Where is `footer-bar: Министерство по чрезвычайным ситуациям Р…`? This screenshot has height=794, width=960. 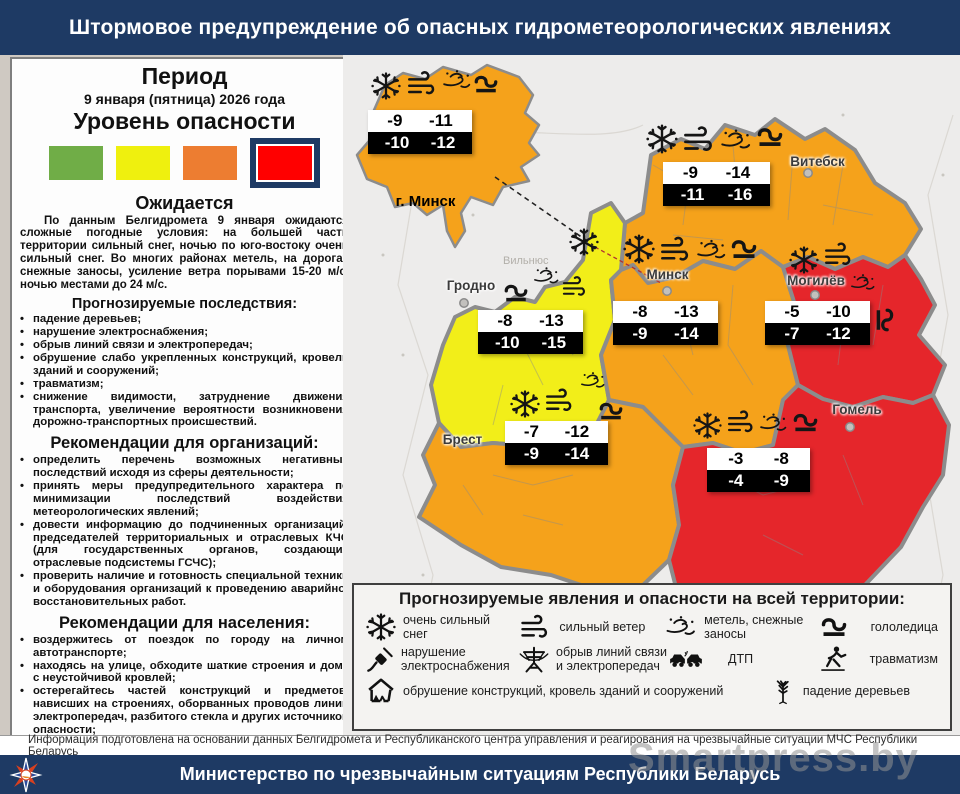
footer-bar: Министерство по чрезвычайным ситуациям Р… is located at coordinates (480, 774).